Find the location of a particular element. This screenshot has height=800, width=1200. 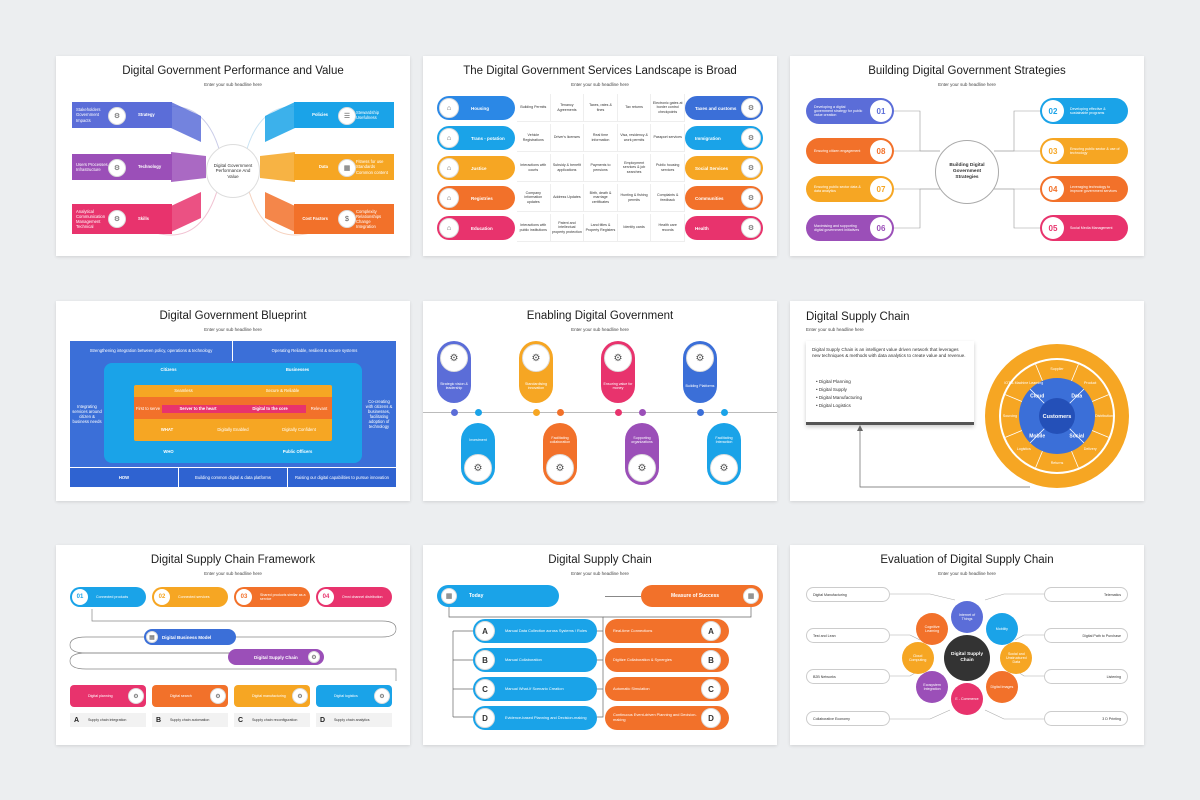

what-label: WHAT is located at coordinates (167, 430).